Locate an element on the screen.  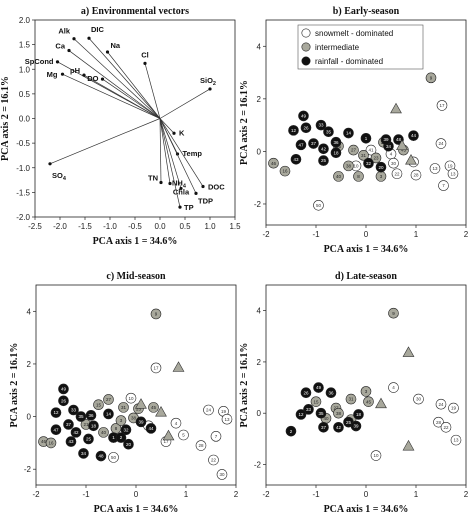
point-label: 15 is located at coordinates (316, 401).